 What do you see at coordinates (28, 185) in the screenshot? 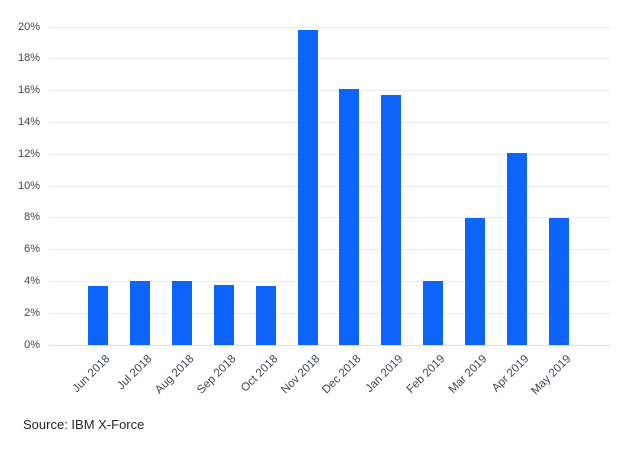
I see `y-axis-tick-label: 10%` at bounding box center [28, 185].